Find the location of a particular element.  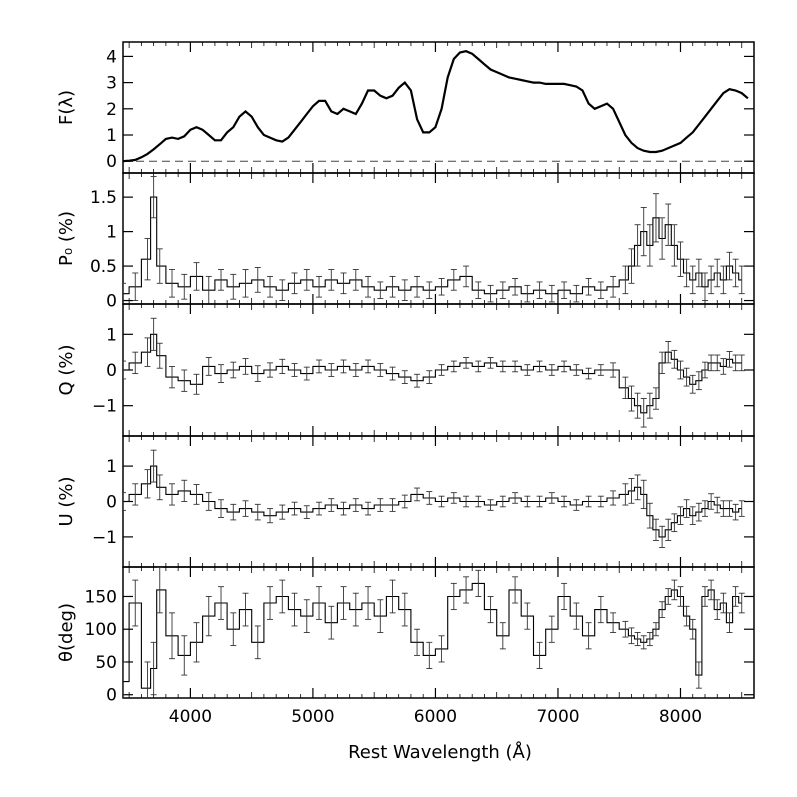

y-tick-label: 100 is located at coordinates (101, 630).